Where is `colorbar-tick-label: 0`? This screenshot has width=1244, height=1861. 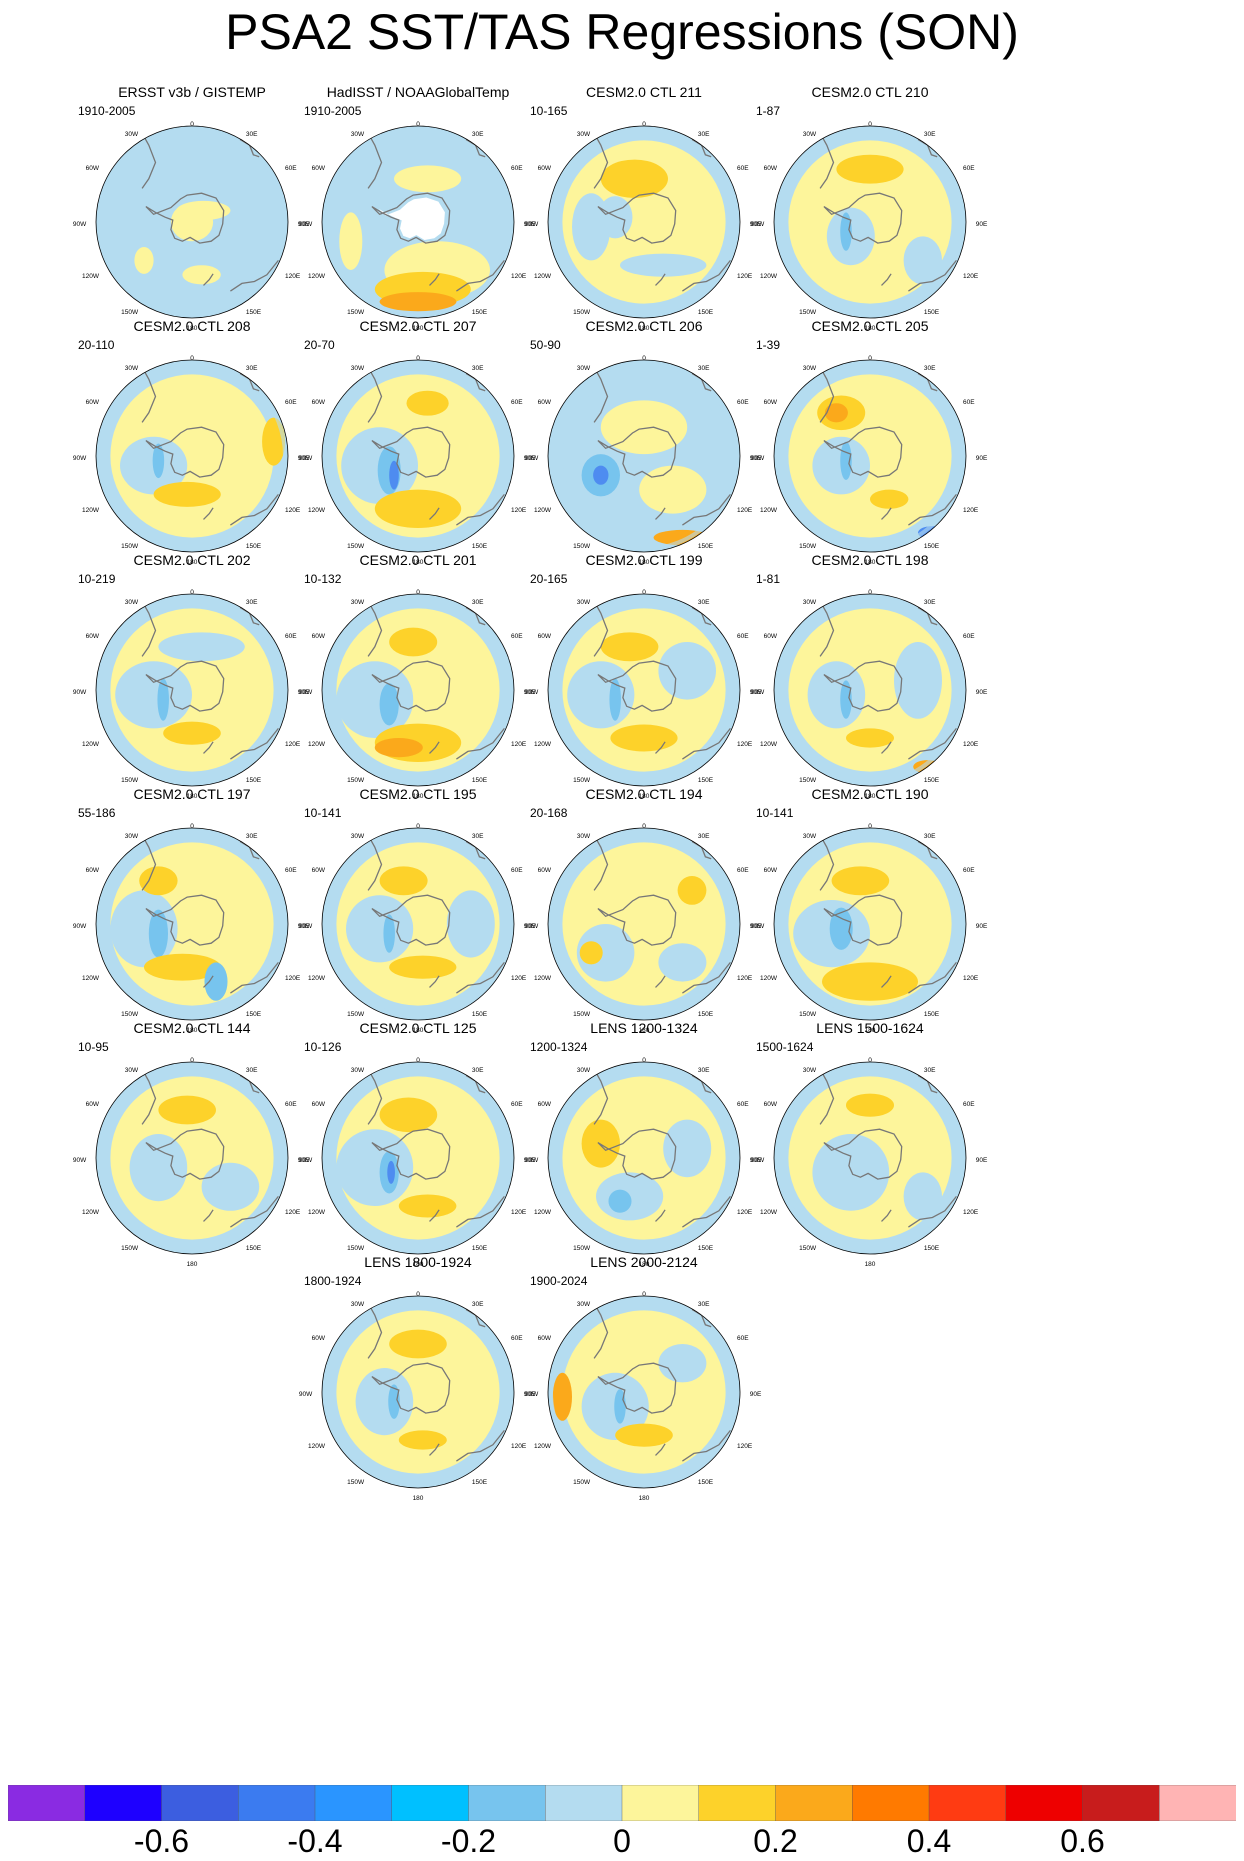 colorbar-tick-label: 0 is located at coordinates (622, 1841).